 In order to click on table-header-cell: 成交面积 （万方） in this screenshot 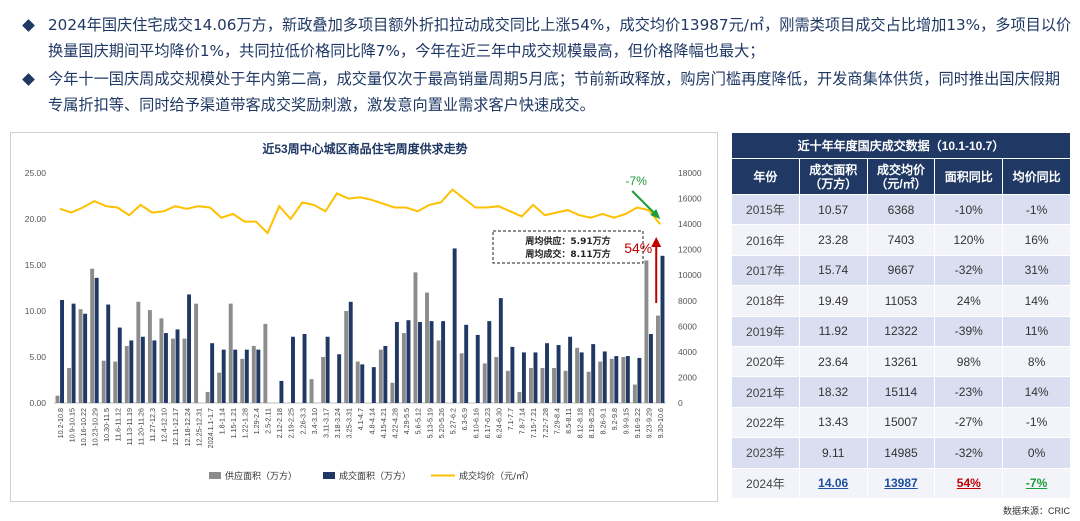, I will do `click(833, 176)`.